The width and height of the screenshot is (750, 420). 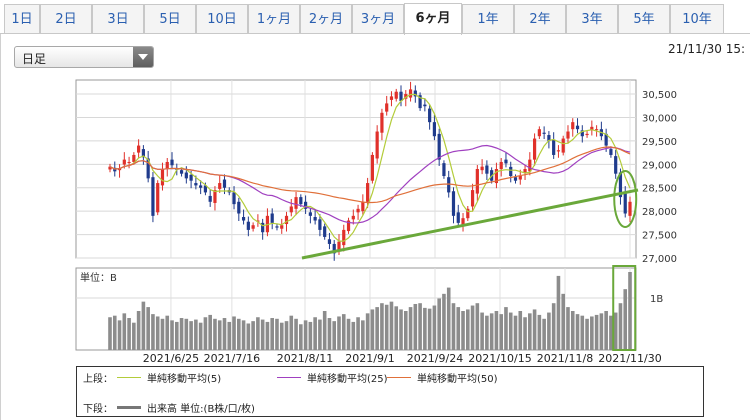 I want to click on tab-1: 1日, so click(x=22, y=19).